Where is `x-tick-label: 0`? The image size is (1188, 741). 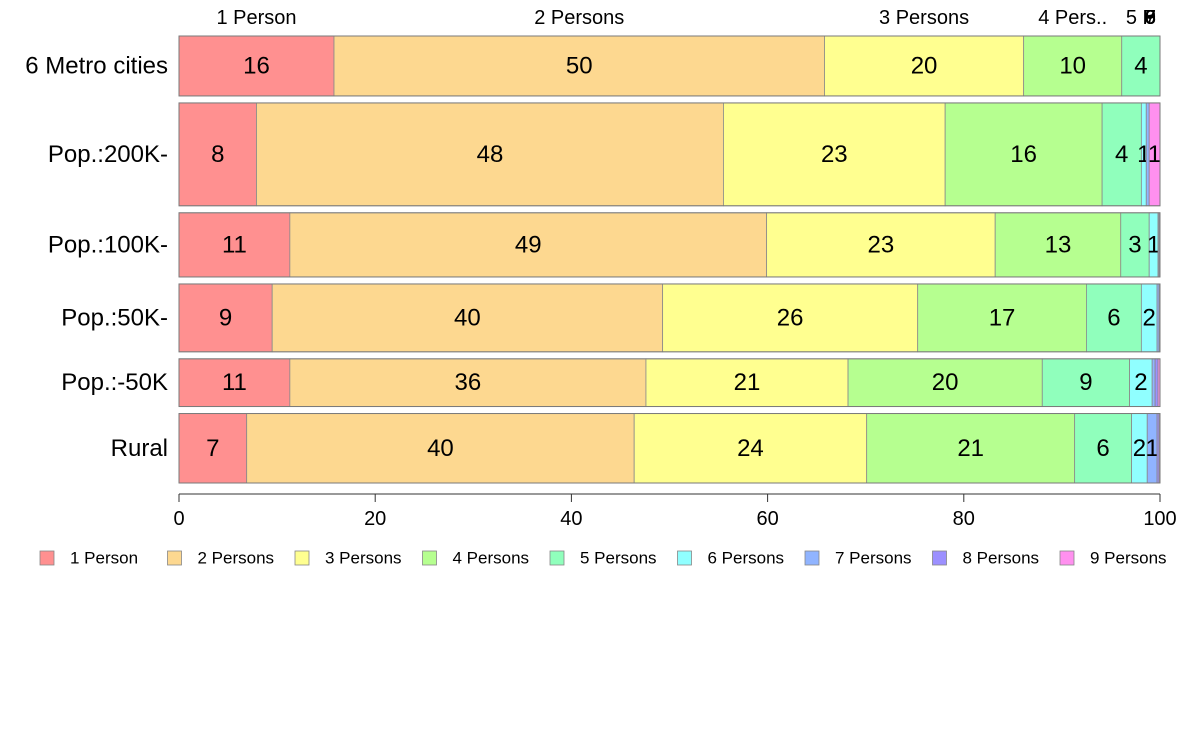
x-tick-label: 0 is located at coordinates (178, 519).